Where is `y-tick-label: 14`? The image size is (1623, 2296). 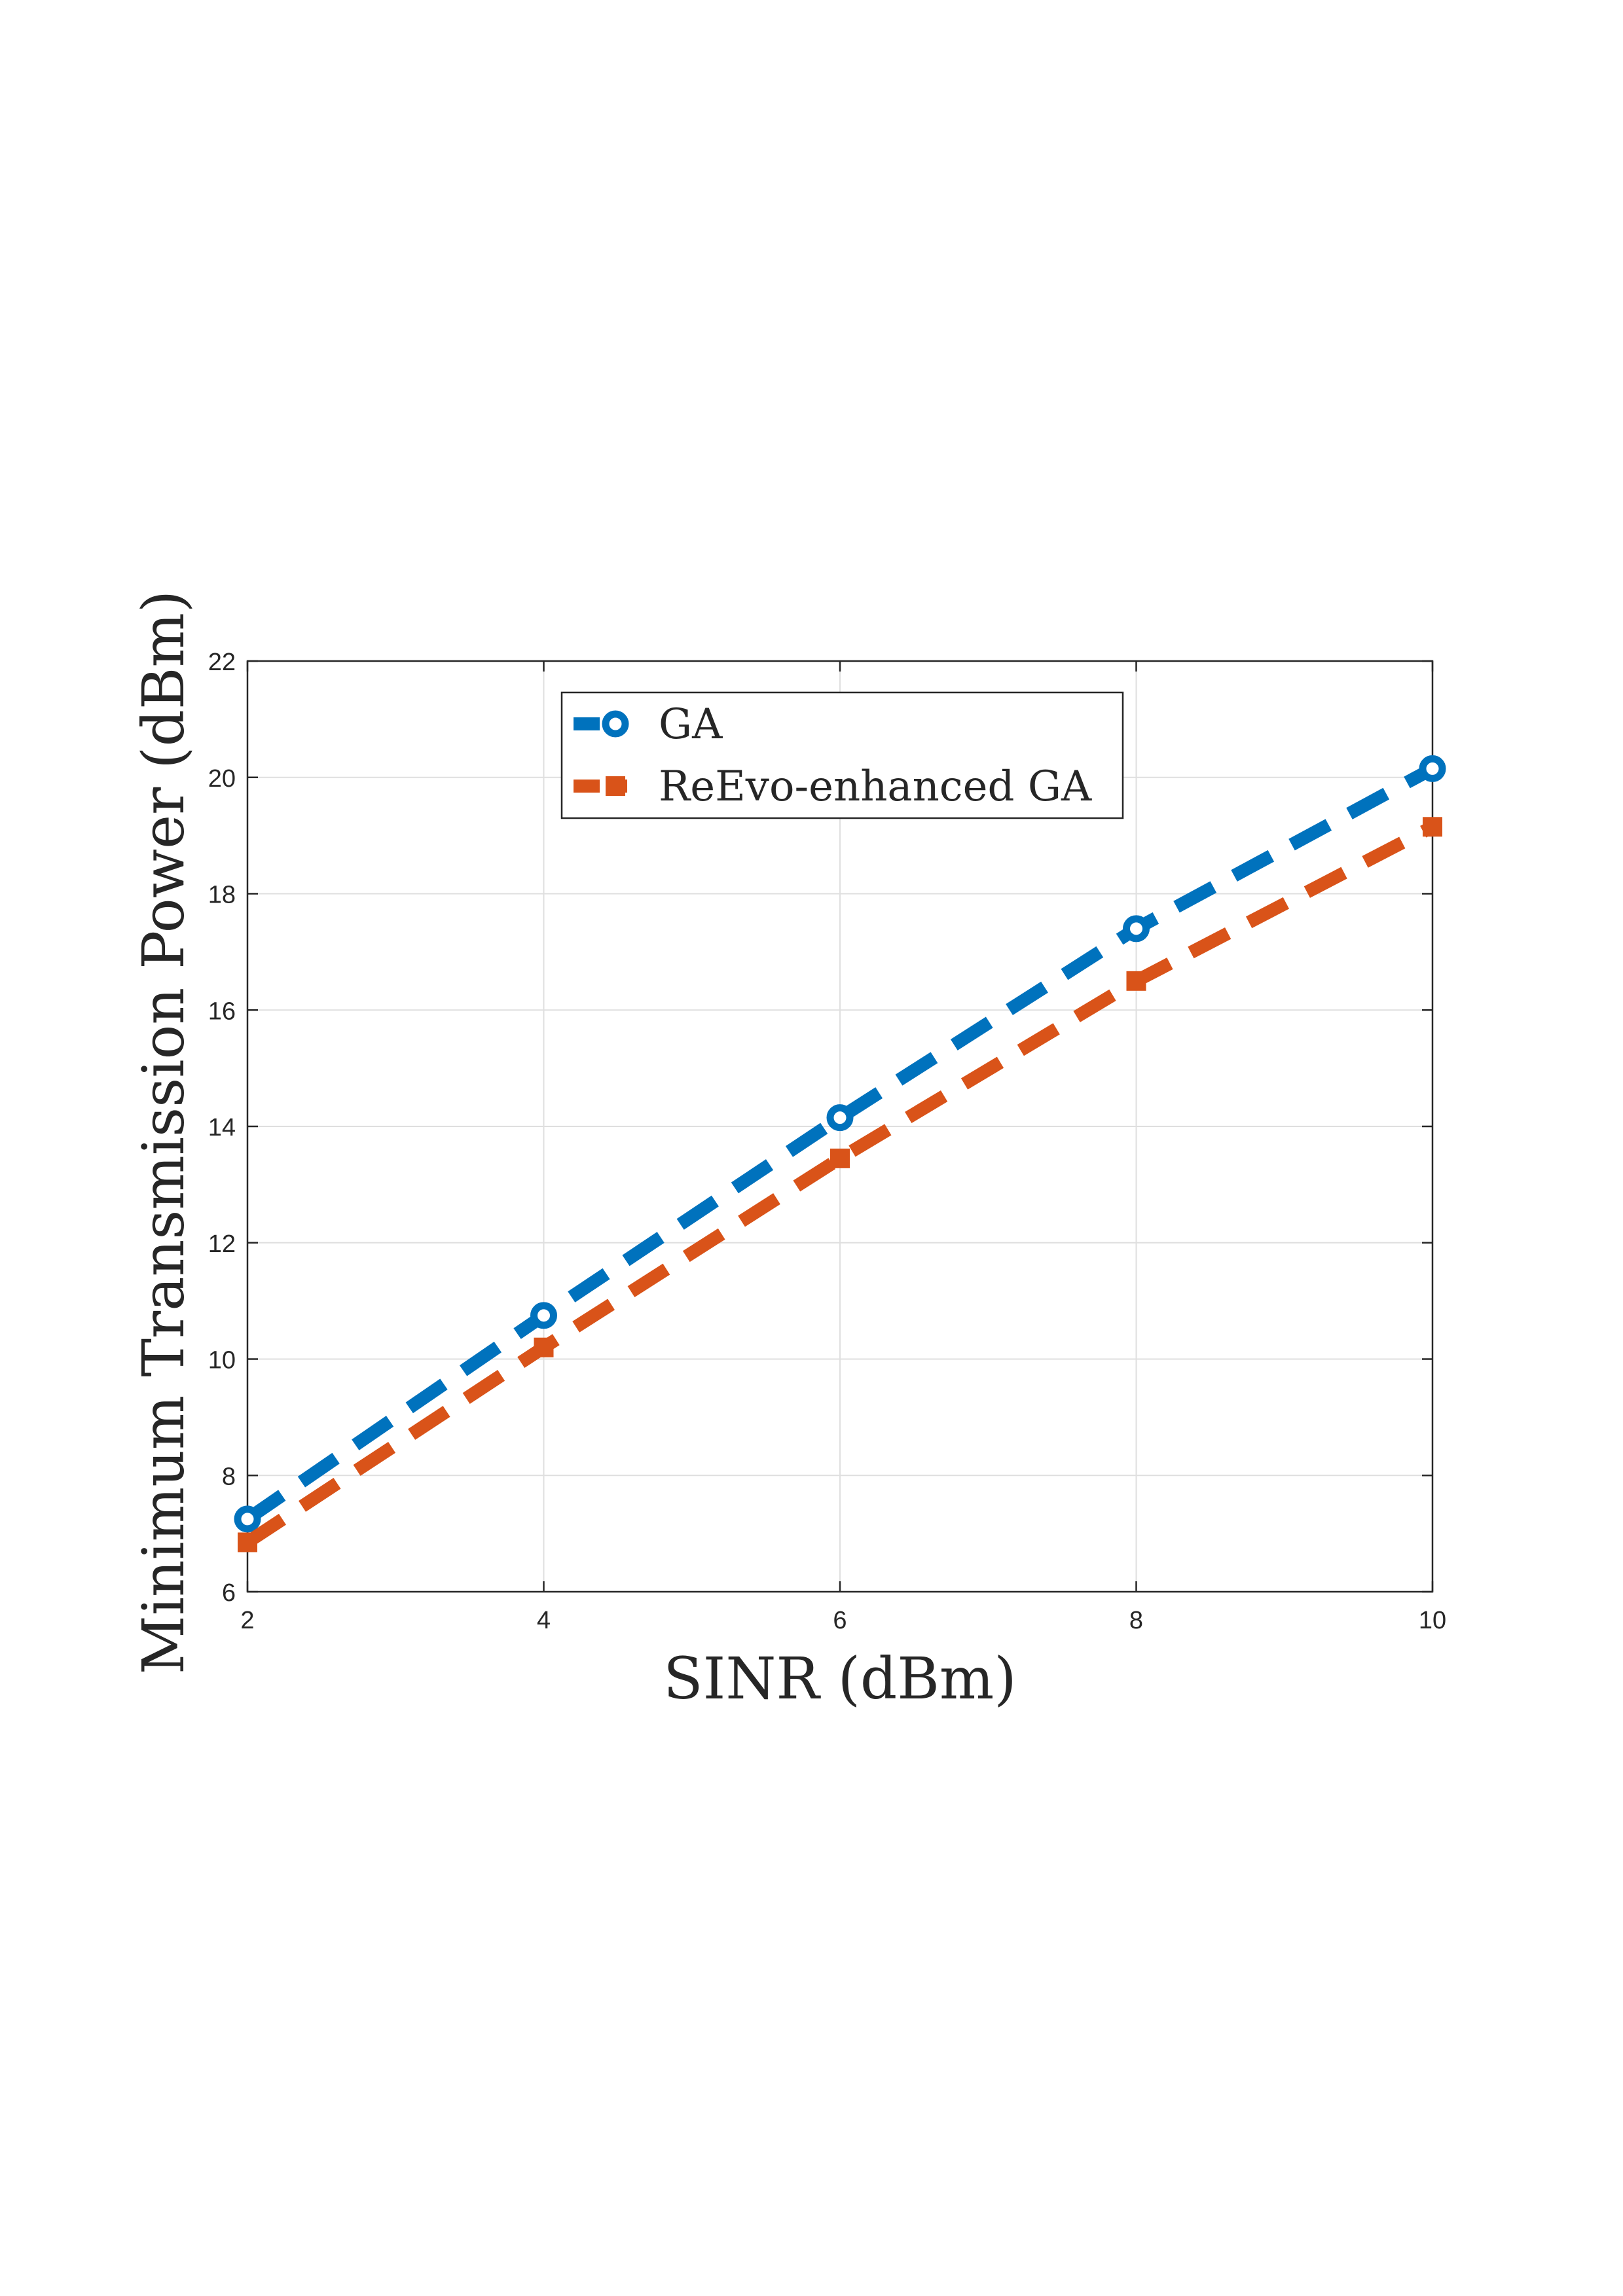
y-tick-label: 14 is located at coordinates (222, 1127).